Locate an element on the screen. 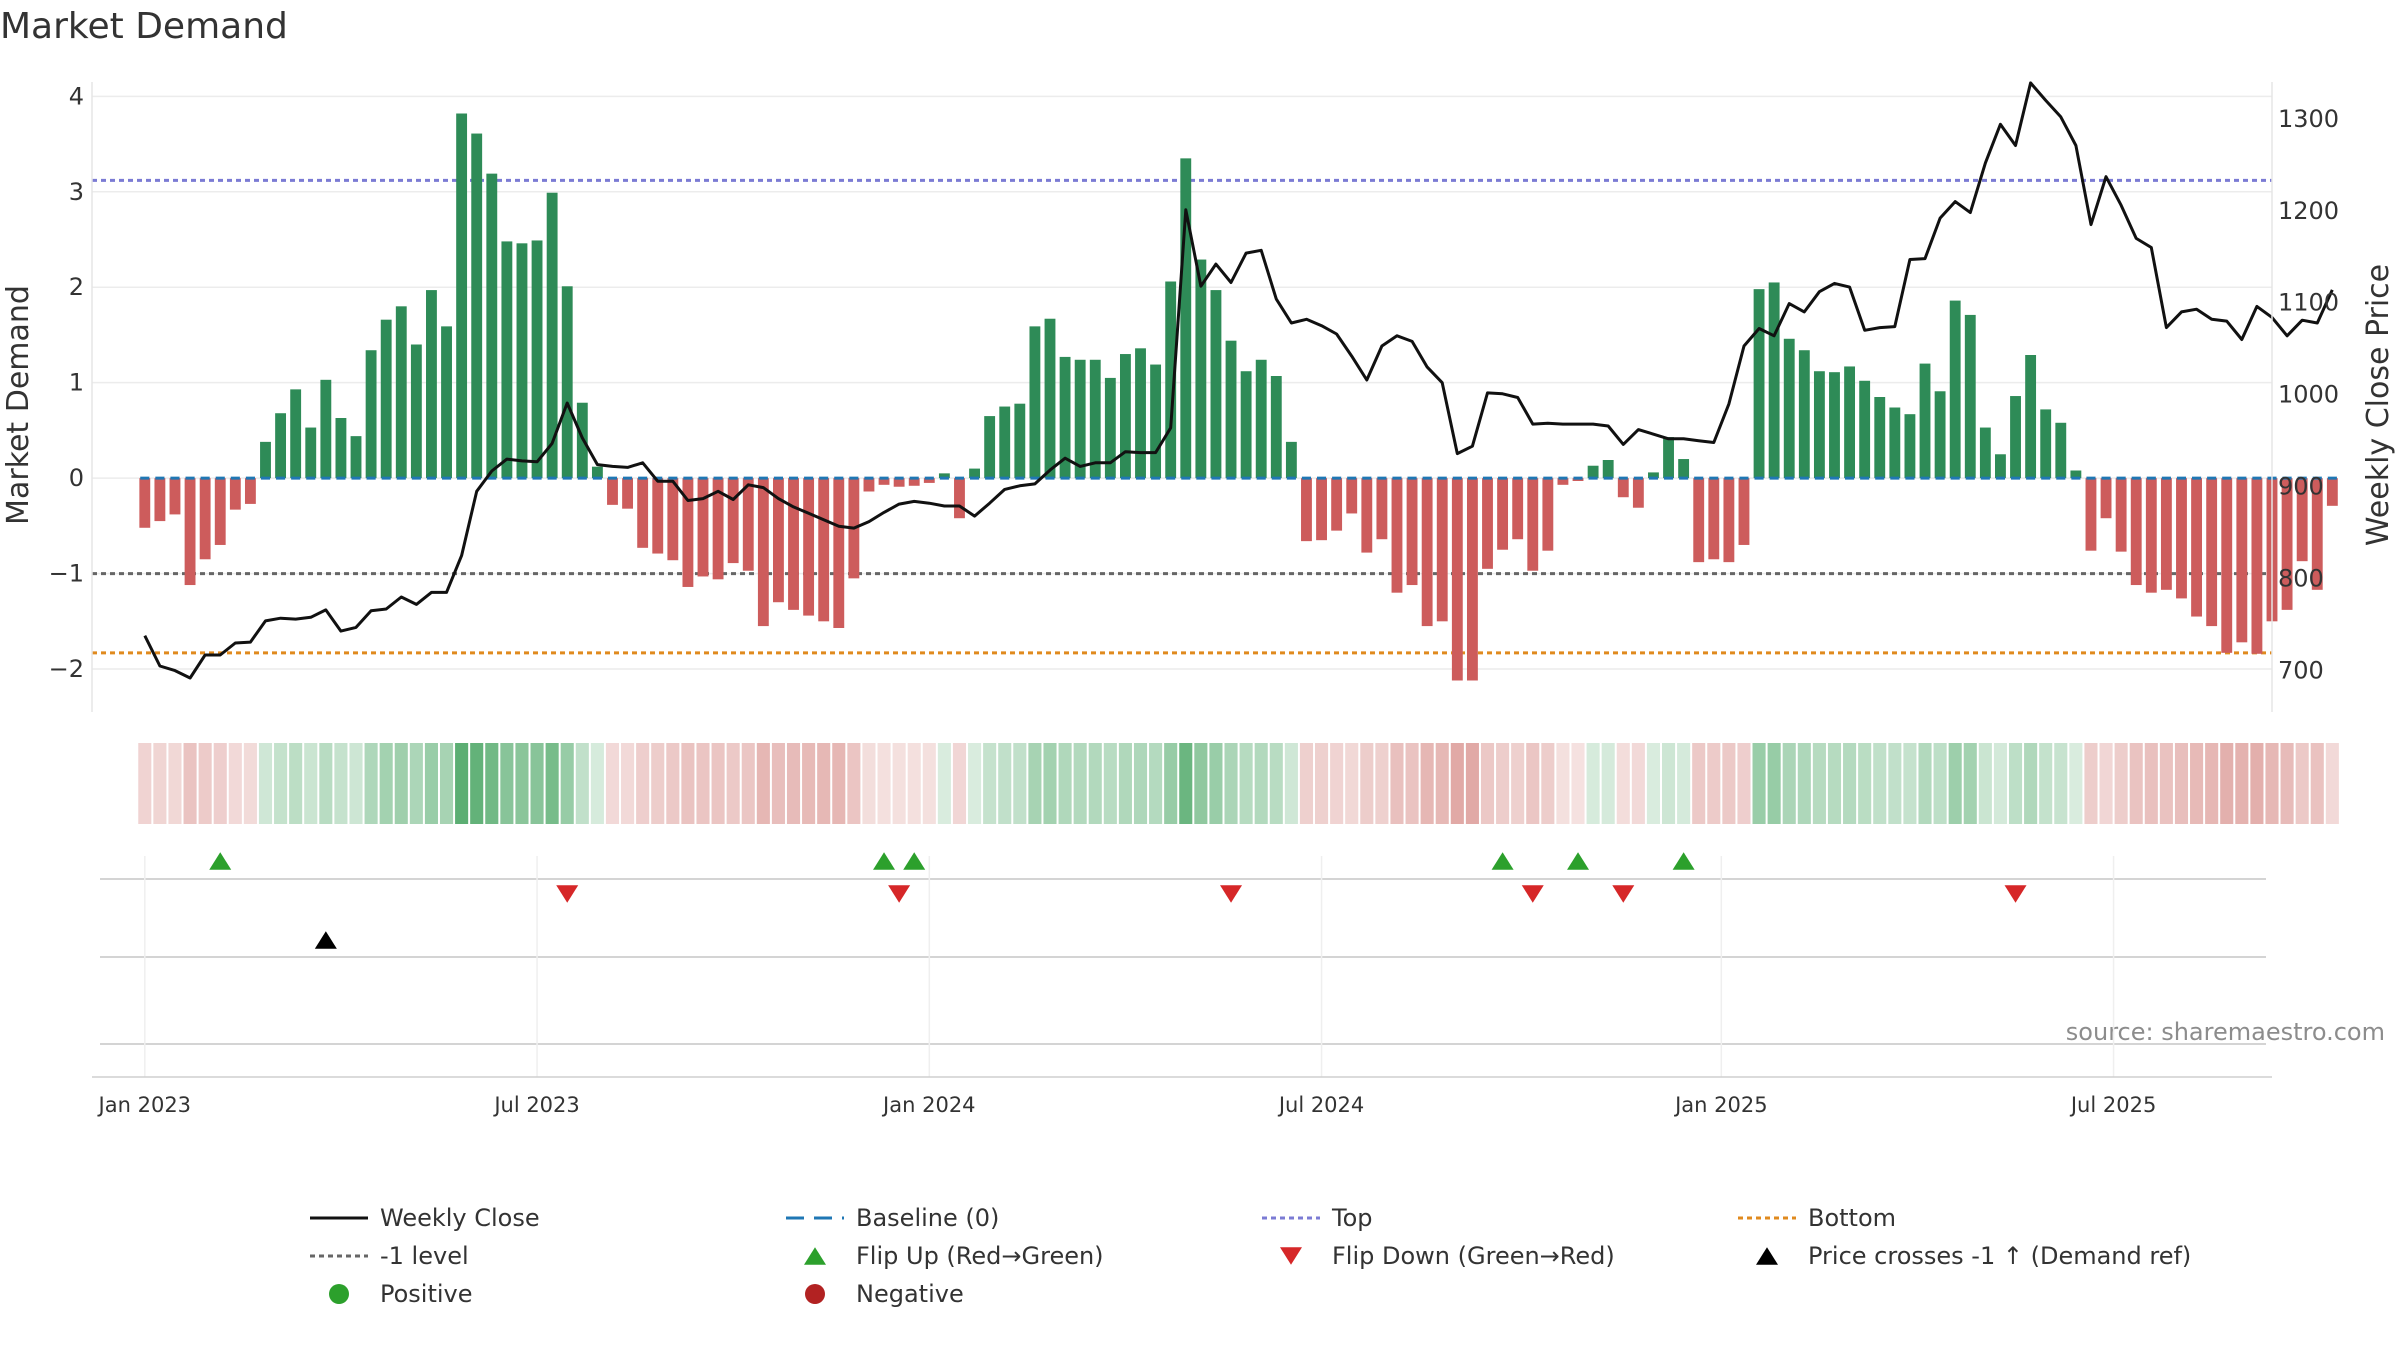  left-tick-label: −1 is located at coordinates (66, 574).